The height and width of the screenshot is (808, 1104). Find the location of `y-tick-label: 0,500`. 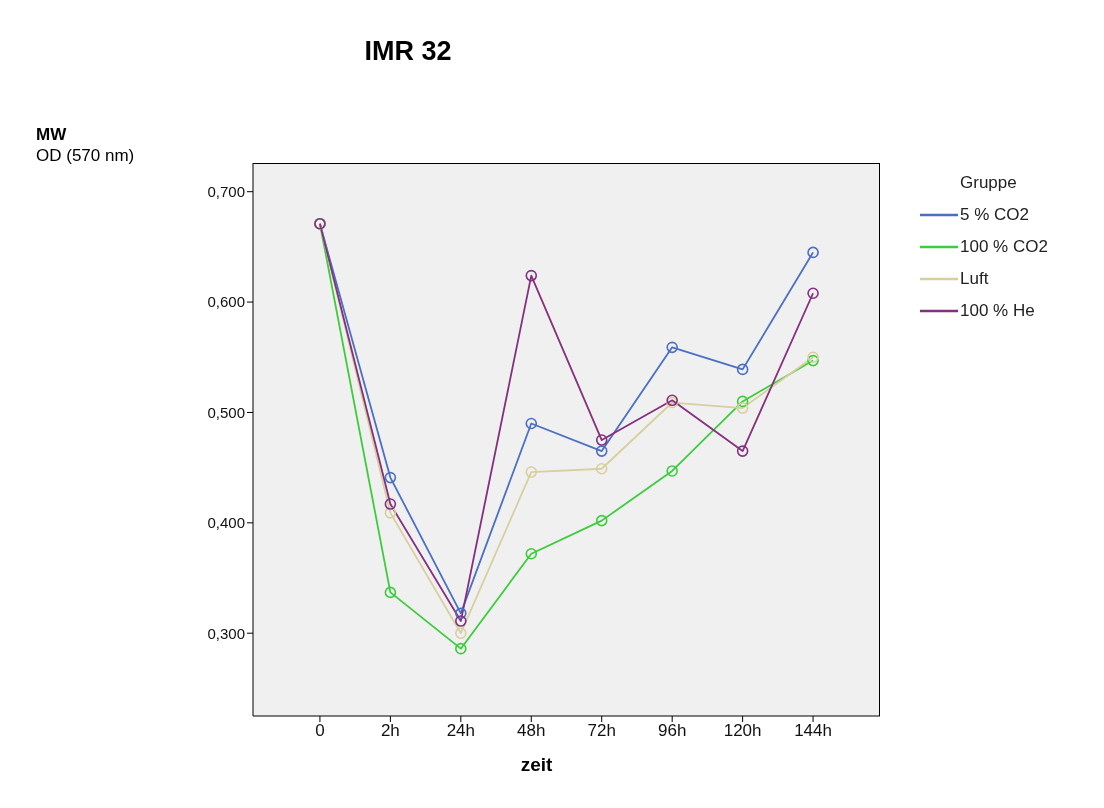

y-tick-label: 0,500 is located at coordinates (226, 412).